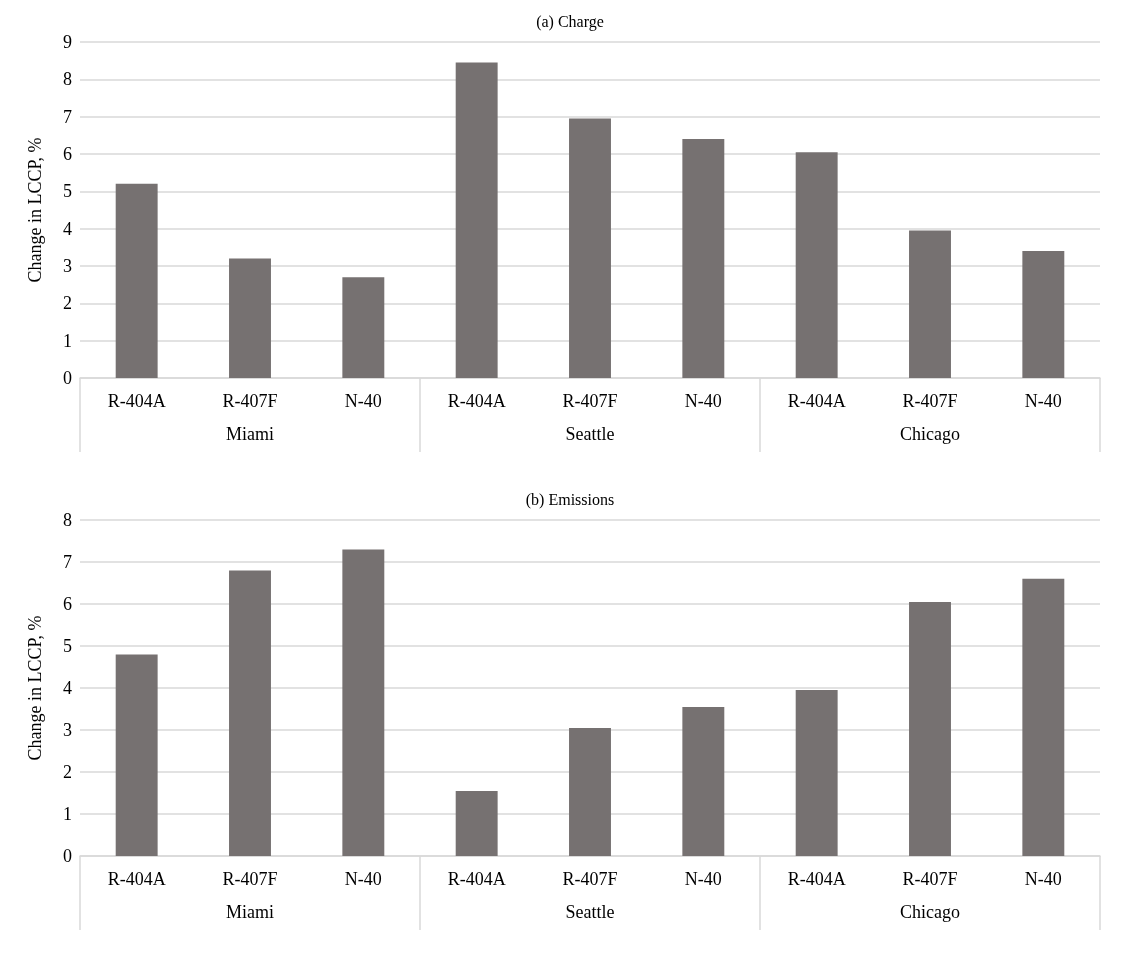 The height and width of the screenshot is (961, 1140). Describe the element at coordinates (570, 499) in the screenshot. I see `chart-title: (b) Emissions` at that location.